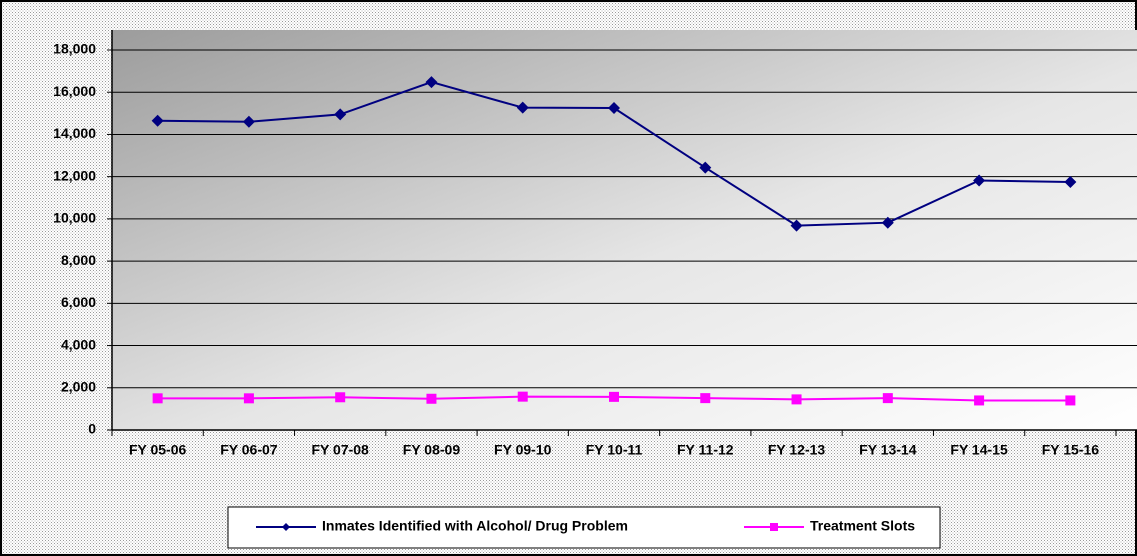 The height and width of the screenshot is (556, 1137). What do you see at coordinates (432, 450) in the screenshot?
I see `x-tick-label: FY 08-09` at bounding box center [432, 450].